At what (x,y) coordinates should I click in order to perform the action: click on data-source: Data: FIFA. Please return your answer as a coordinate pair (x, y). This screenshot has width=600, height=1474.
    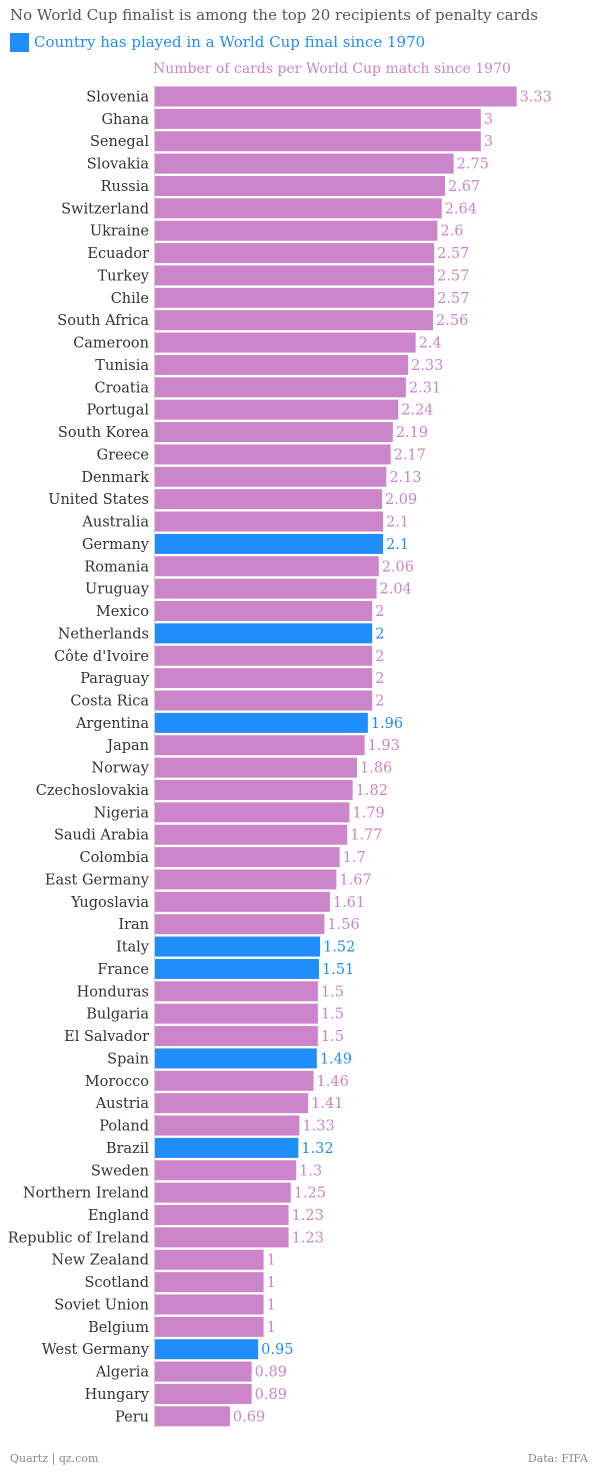
    Looking at the image, I should click on (557, 1458).